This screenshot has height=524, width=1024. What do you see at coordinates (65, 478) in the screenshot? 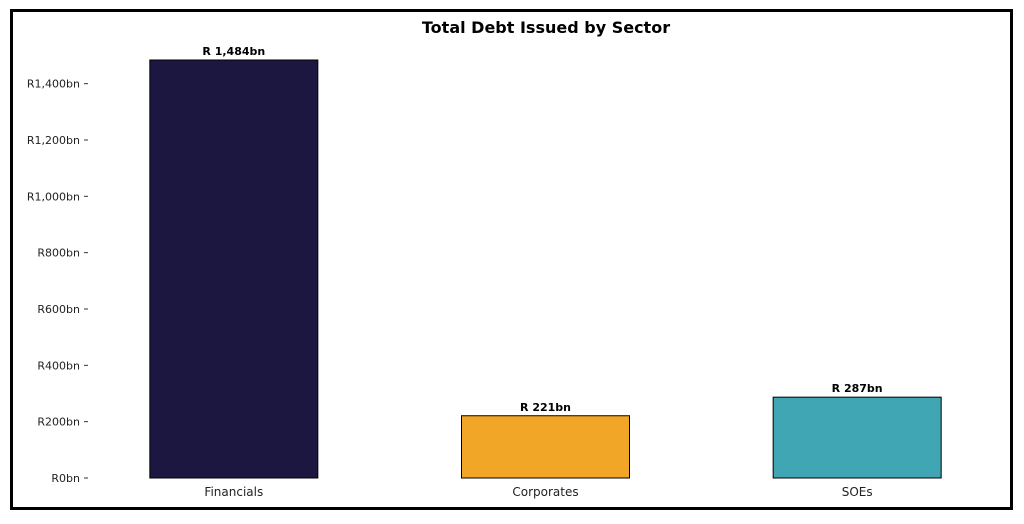
I see `y-tick-label: R0bn` at bounding box center [65, 478].